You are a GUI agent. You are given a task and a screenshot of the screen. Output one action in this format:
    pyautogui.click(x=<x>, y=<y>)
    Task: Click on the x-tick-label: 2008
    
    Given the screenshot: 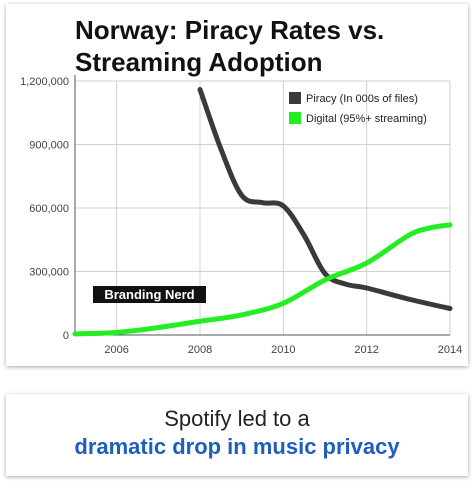 What is the action you would take?
    pyautogui.click(x=200, y=350)
    